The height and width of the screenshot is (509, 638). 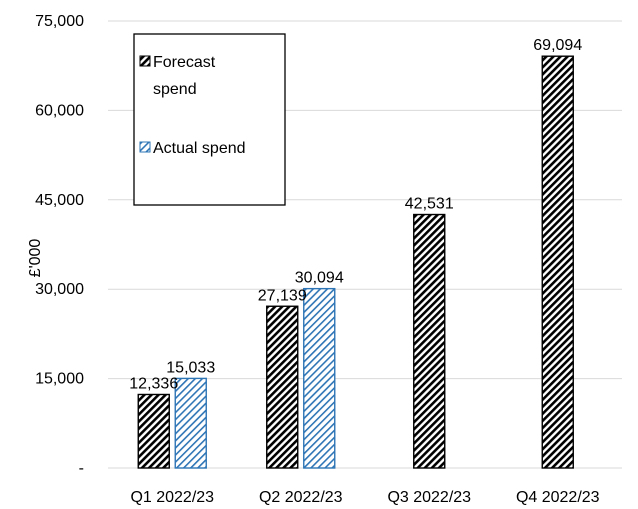 I want to click on legend-swatch-actual, so click(x=145, y=147).